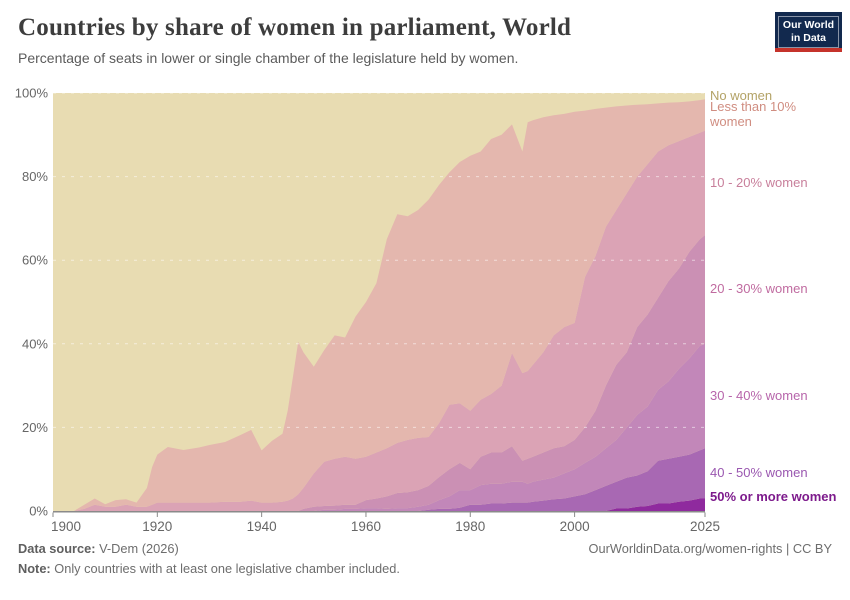 This screenshot has width=850, height=600. Describe the element at coordinates (379, 505) in the screenshot. I see `area-band-50-or-more-women` at that location.